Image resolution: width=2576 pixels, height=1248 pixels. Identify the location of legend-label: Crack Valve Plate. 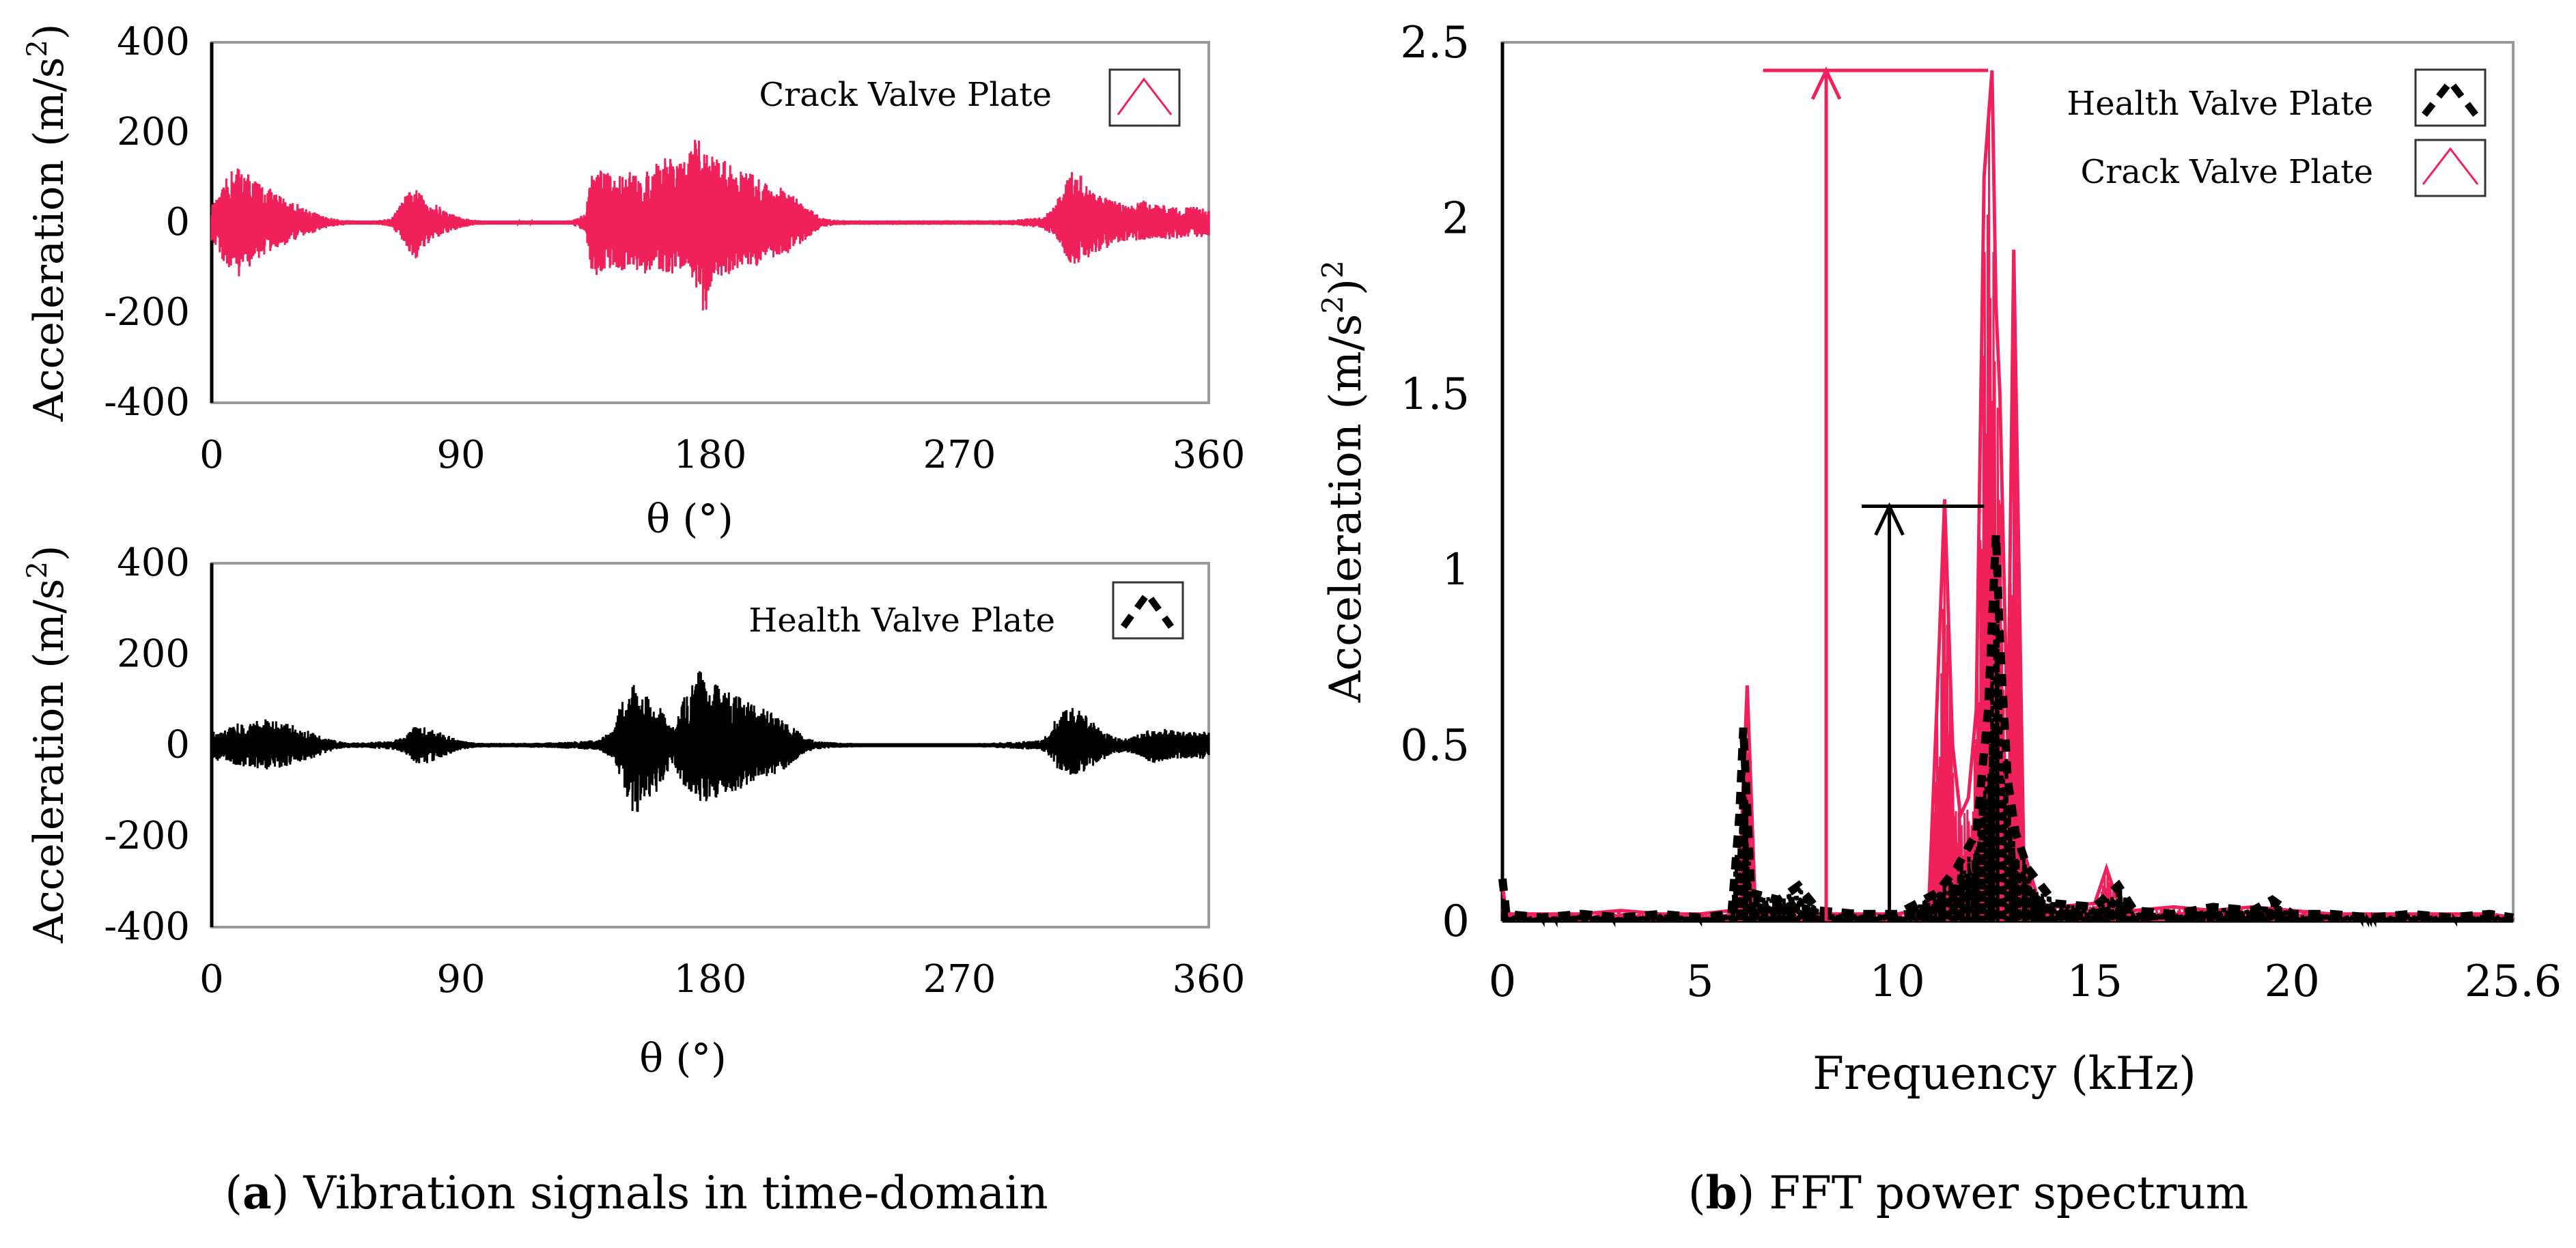
(905, 95).